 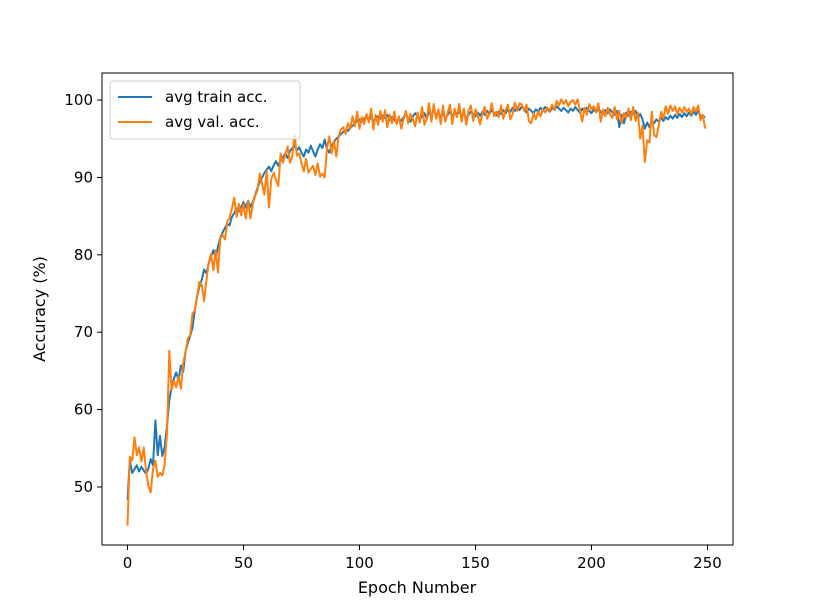 What do you see at coordinates (83, 255) in the screenshot?
I see `y-tick-label: 80` at bounding box center [83, 255].